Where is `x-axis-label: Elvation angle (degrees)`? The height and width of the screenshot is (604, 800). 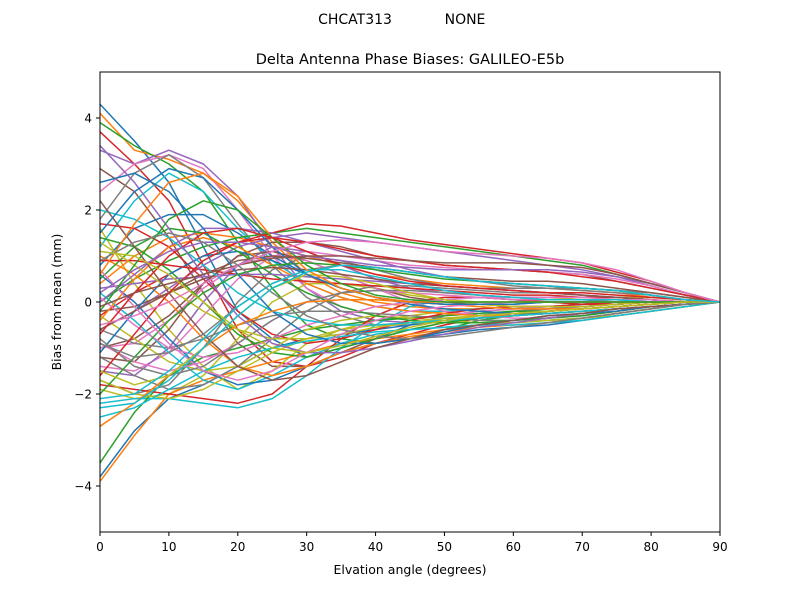
x-axis-label: Elvation angle (degrees) is located at coordinates (409, 569).